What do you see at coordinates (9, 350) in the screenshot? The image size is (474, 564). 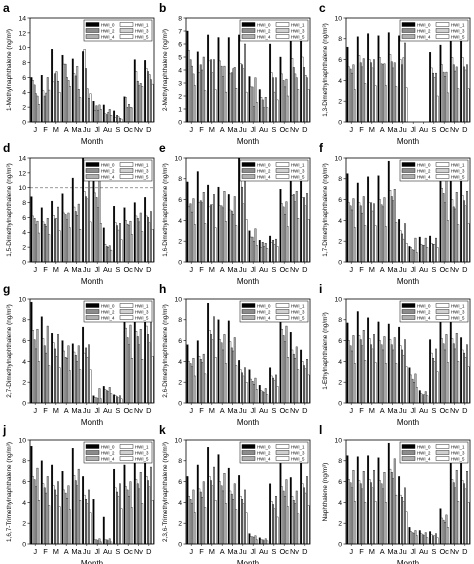 I see `y-axis-label: 2,7-Dimethylnaphthalene (ng/m³)` at bounding box center [9, 350].